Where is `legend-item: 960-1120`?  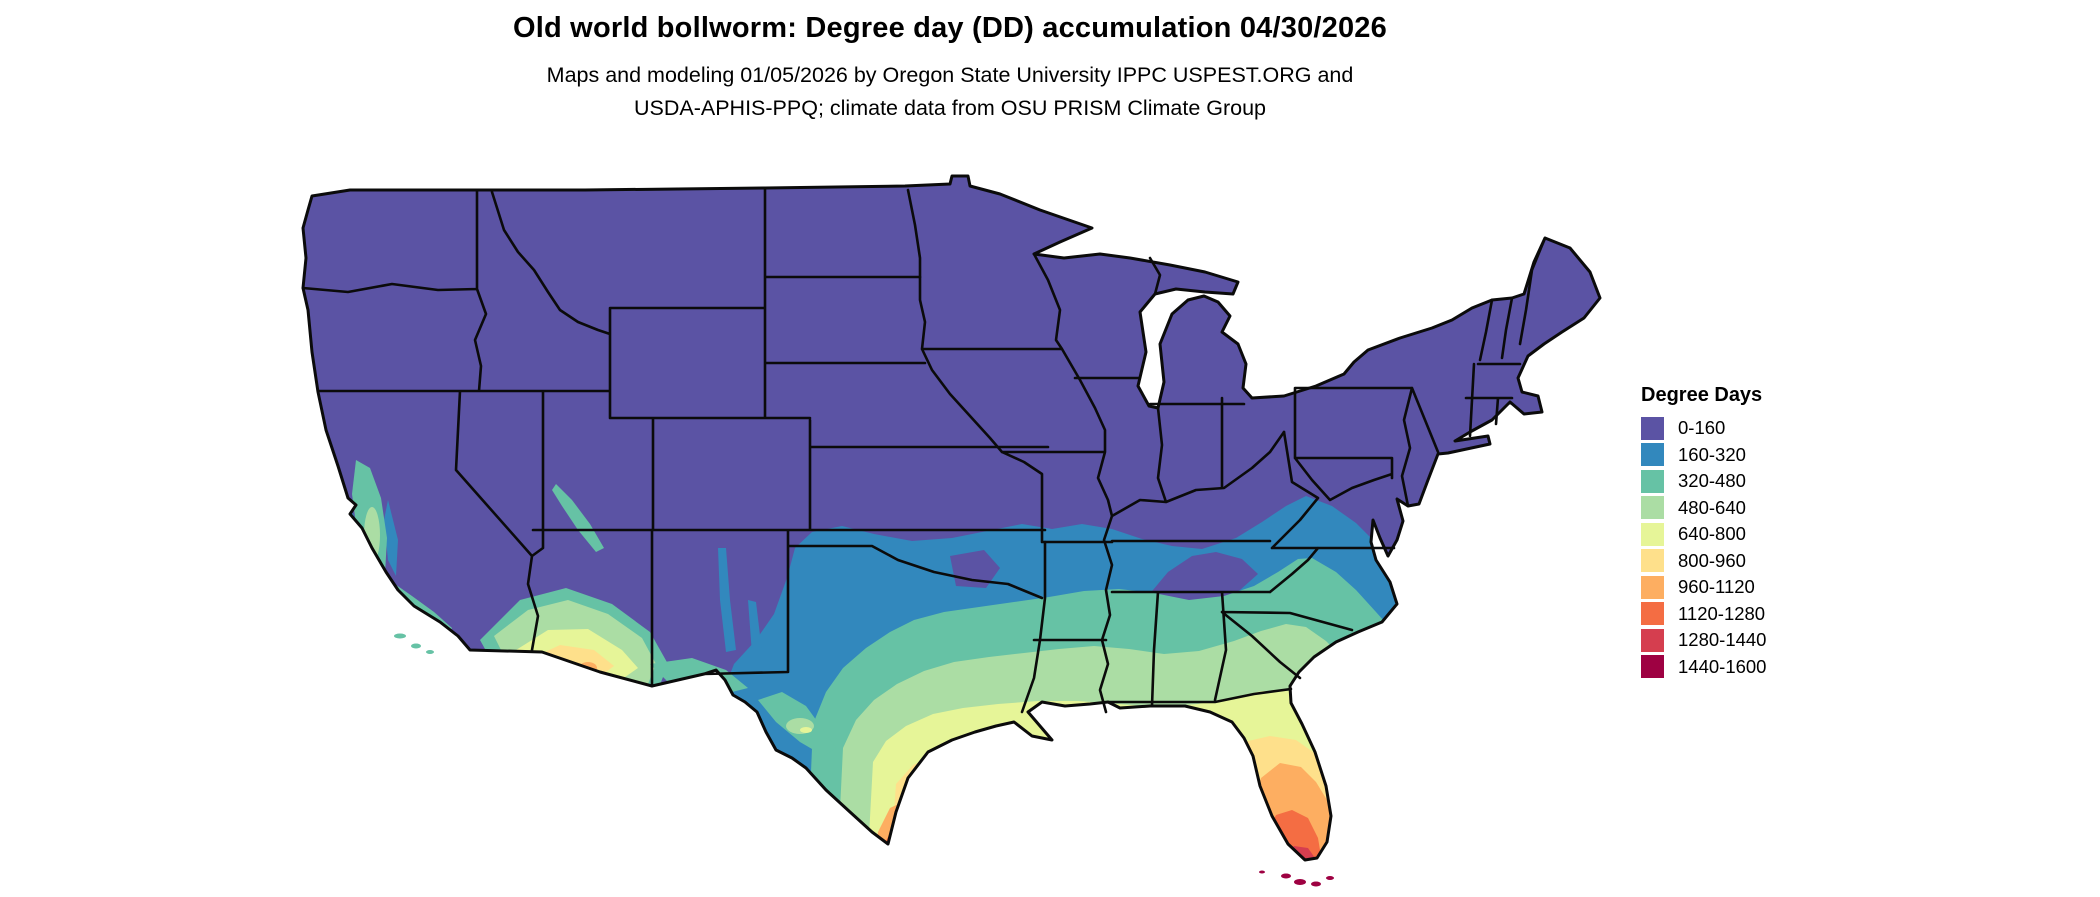
legend-item: 960-1120 is located at coordinates (1703, 587).